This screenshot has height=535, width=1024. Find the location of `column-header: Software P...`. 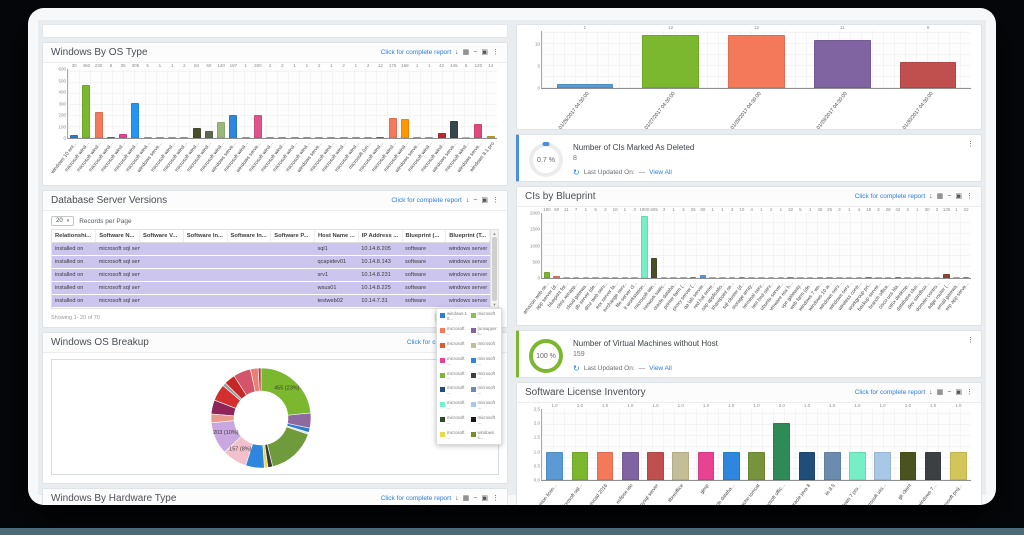

column-header: Software P... is located at coordinates (292, 236).